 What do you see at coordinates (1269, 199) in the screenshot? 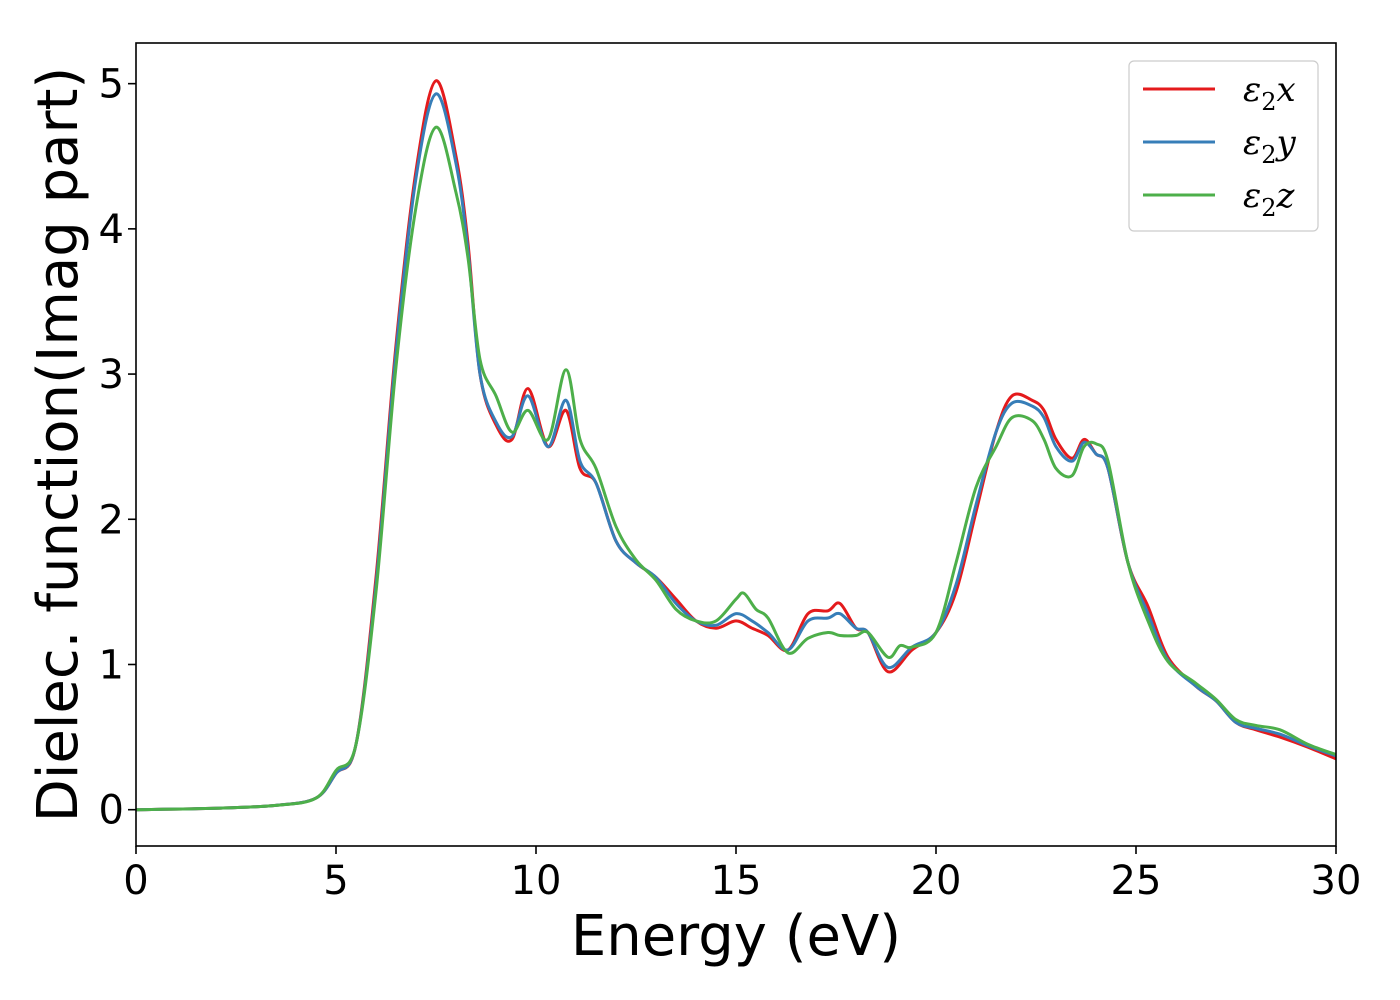
I see `legend-label-z: ε2z` at bounding box center [1269, 199].